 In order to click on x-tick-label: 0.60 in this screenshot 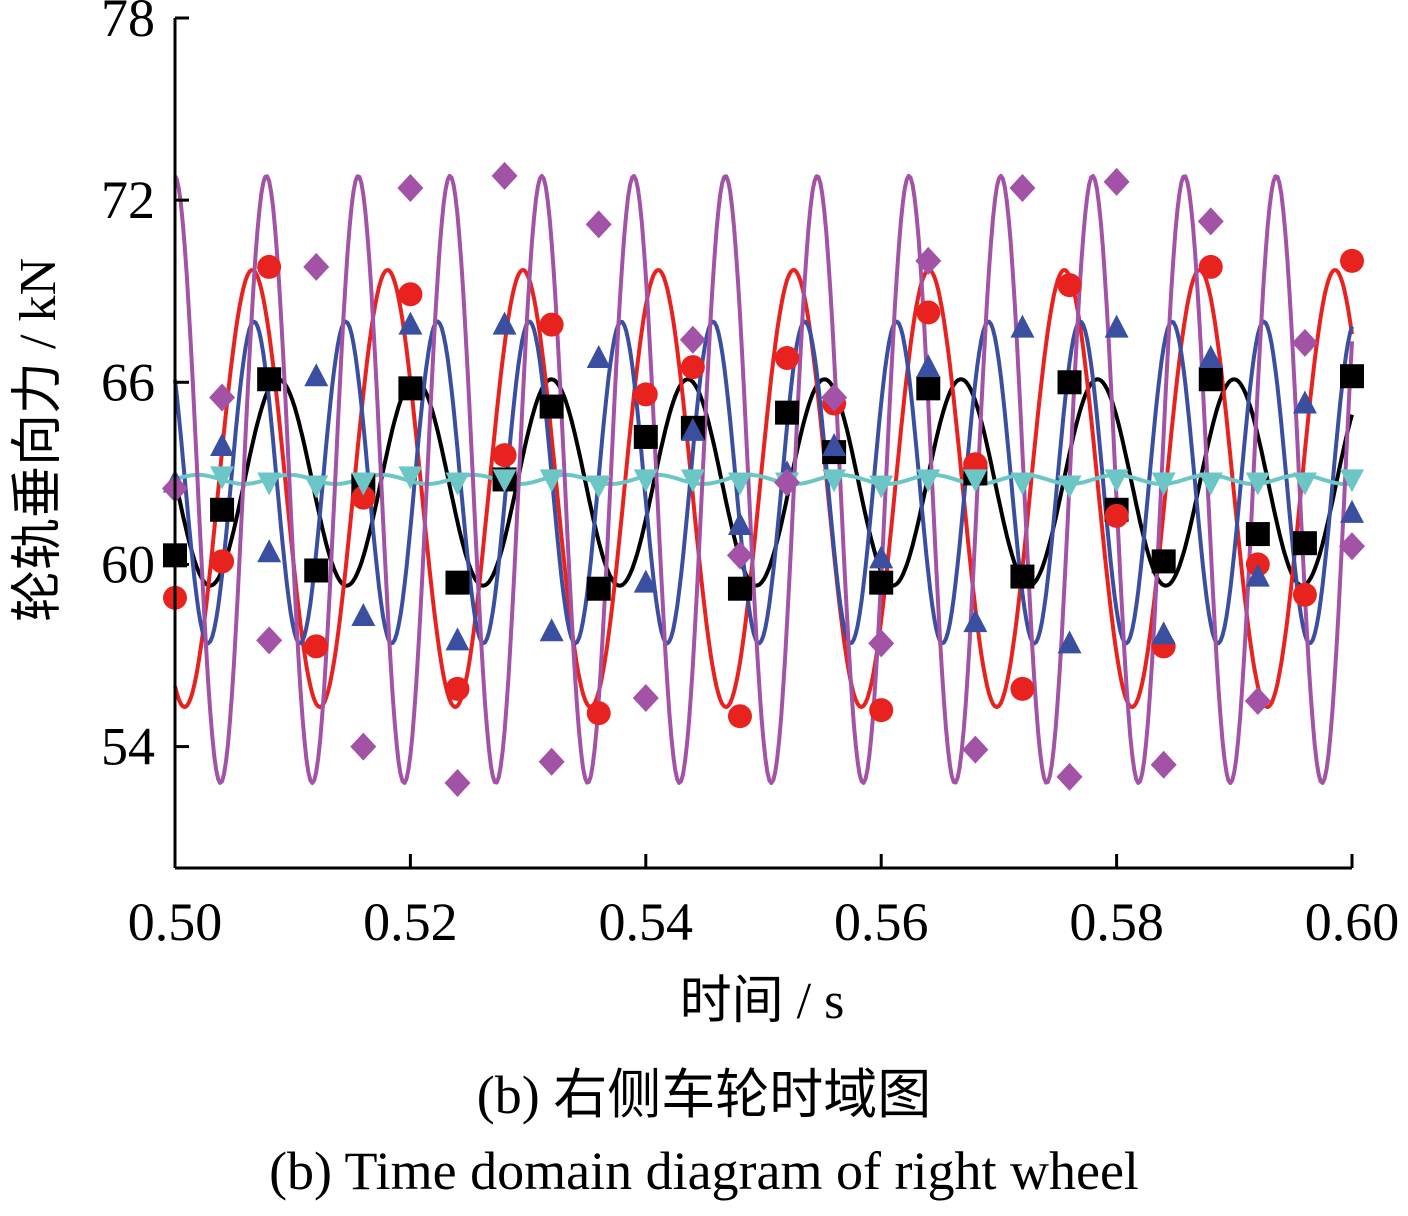, I will do `click(1352, 922)`.